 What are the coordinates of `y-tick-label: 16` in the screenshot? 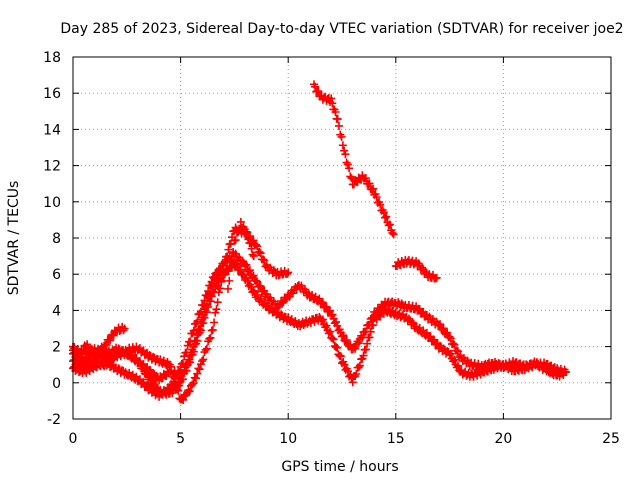 It's located at (52, 94).